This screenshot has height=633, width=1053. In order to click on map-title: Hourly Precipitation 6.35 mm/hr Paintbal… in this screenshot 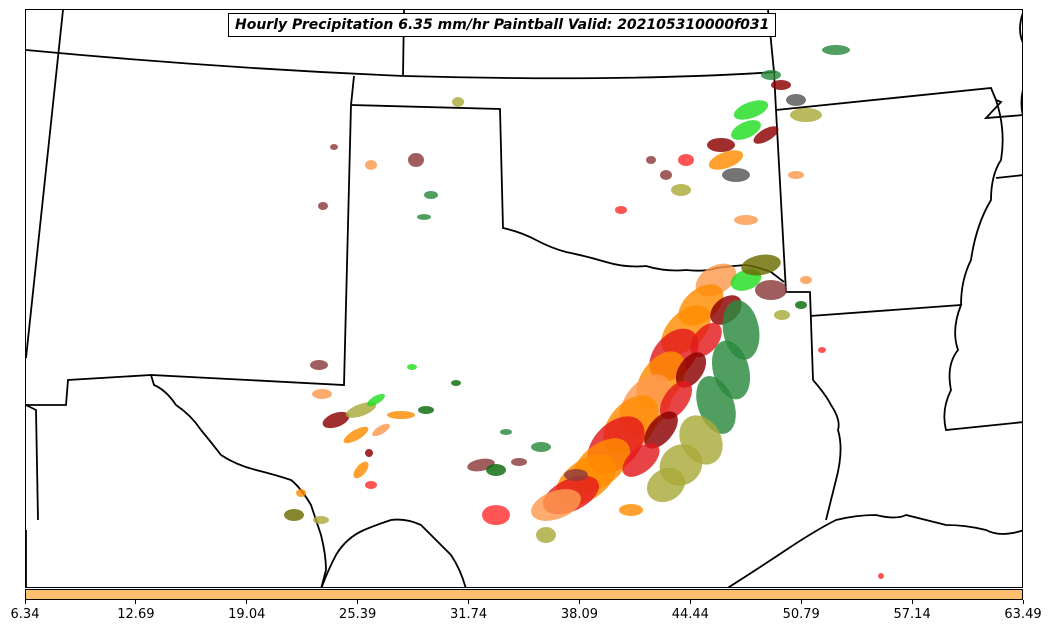, I will do `click(502, 25)`.